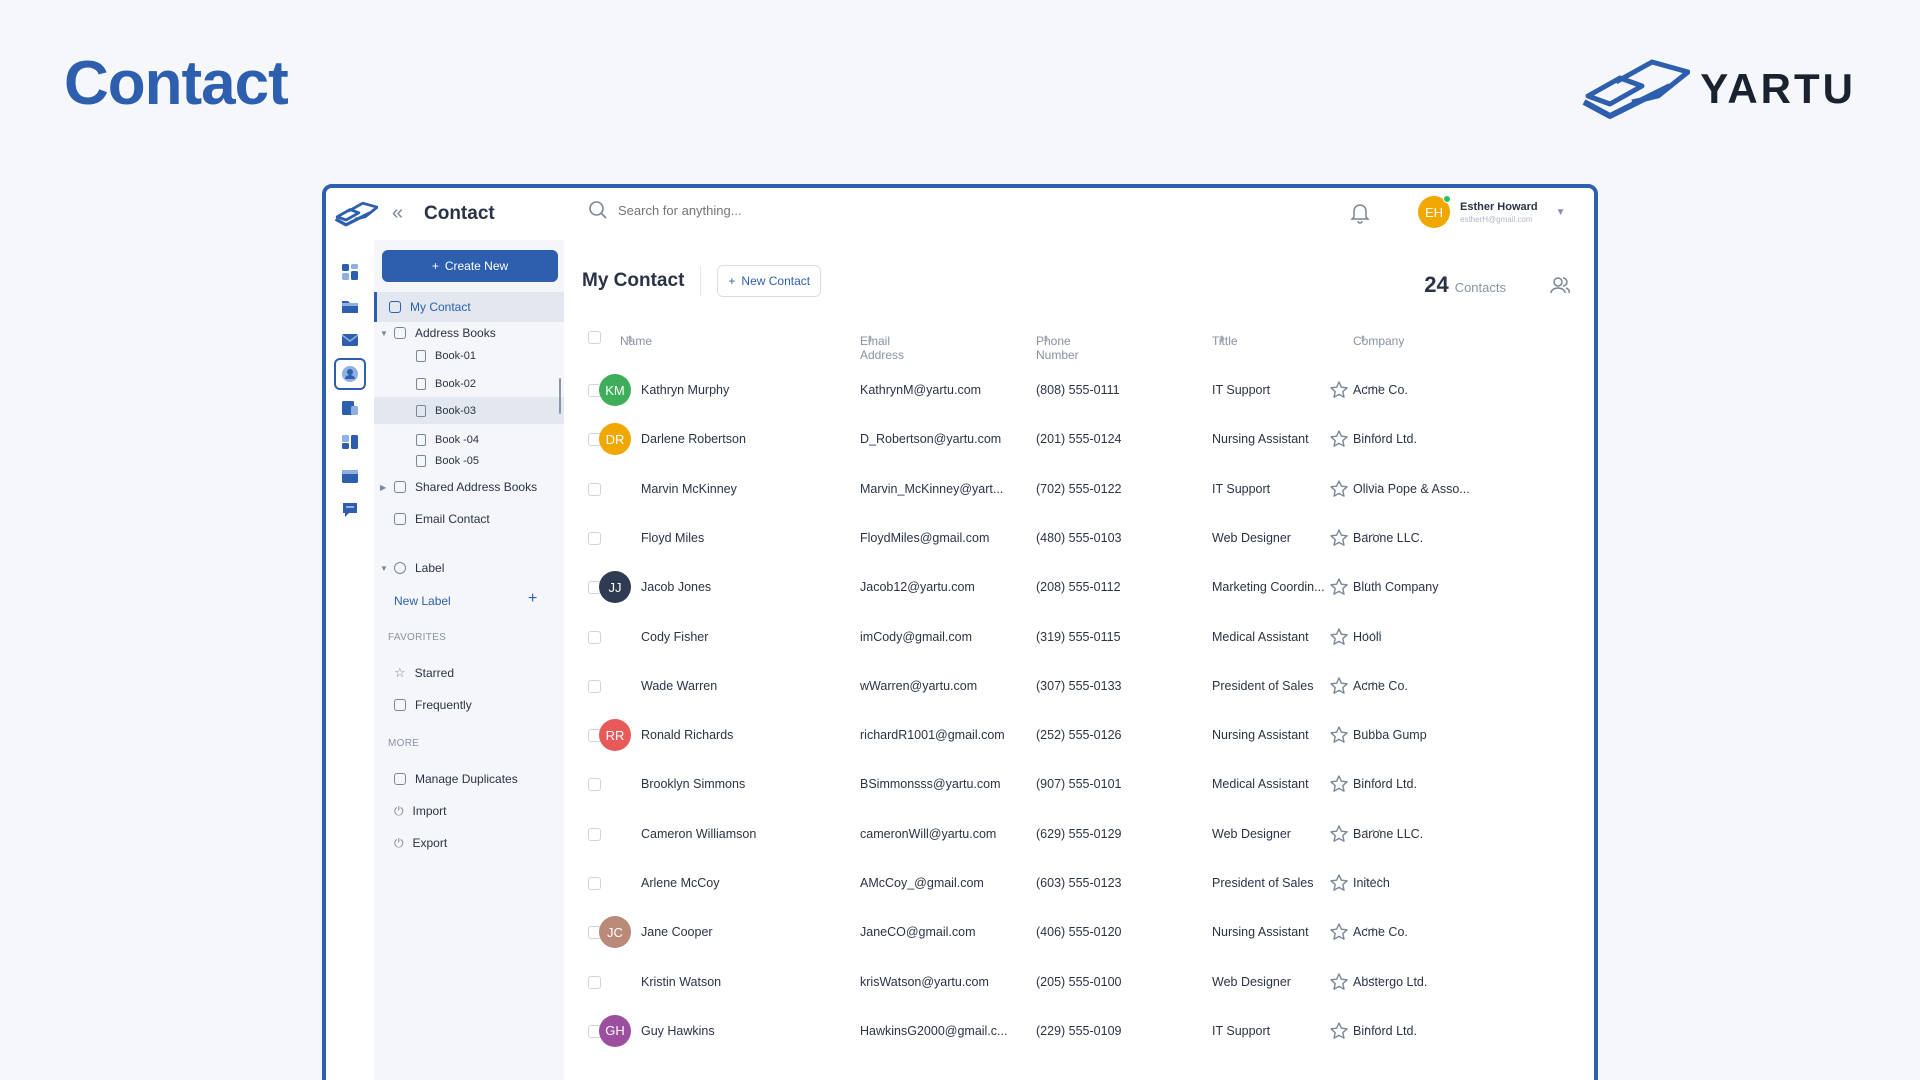 This screenshot has width=1920, height=1080. I want to click on user-menu: EH Esther Howard estherH@gmail.com ▼, so click(1492, 211).